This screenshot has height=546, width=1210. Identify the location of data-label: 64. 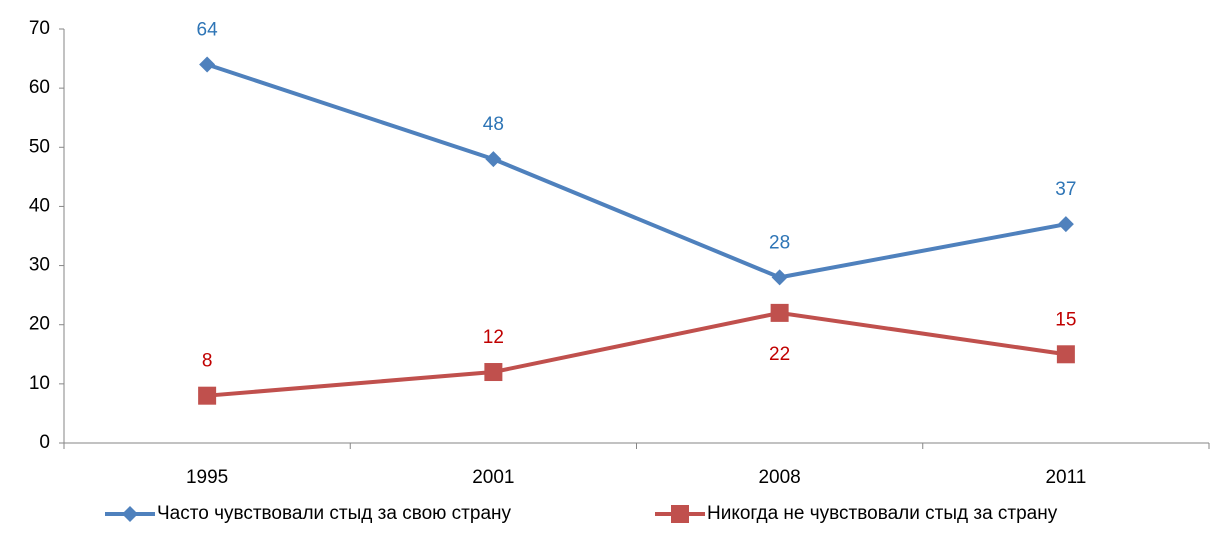
(208, 30).